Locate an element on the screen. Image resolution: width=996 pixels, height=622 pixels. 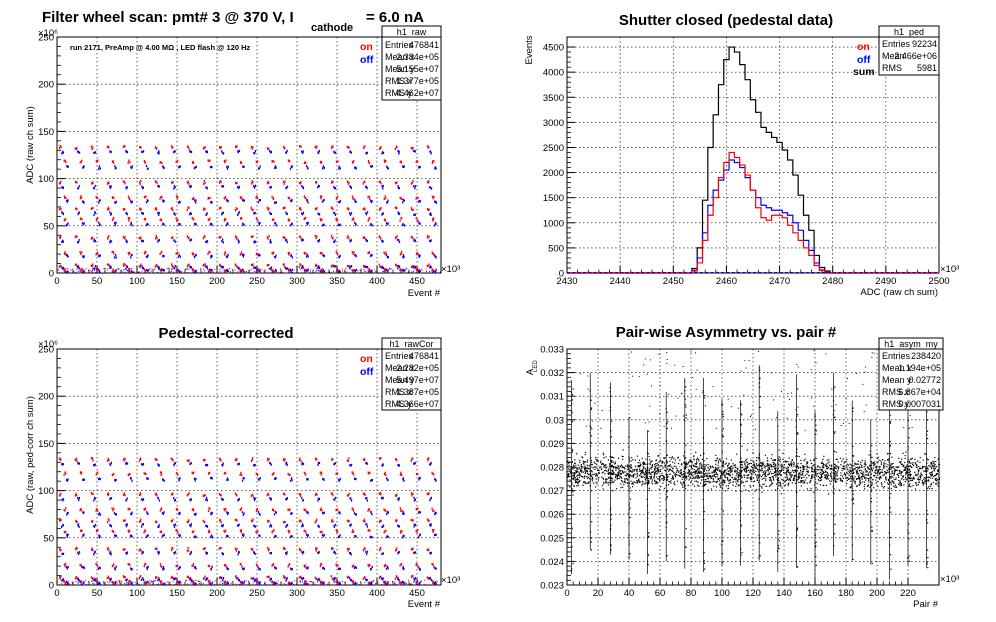
xtick-label-1-4: 2470 is located at coordinates (779, 281).